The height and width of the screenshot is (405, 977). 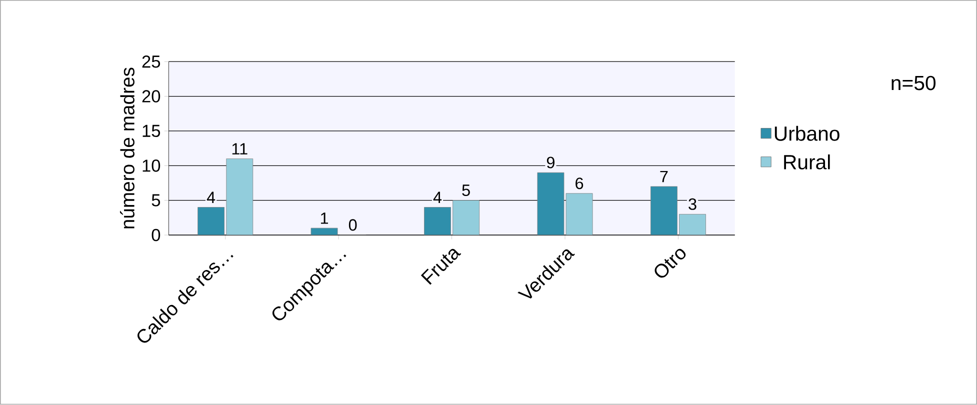 What do you see at coordinates (466, 190) in the screenshot?
I see `data-label: 5` at bounding box center [466, 190].